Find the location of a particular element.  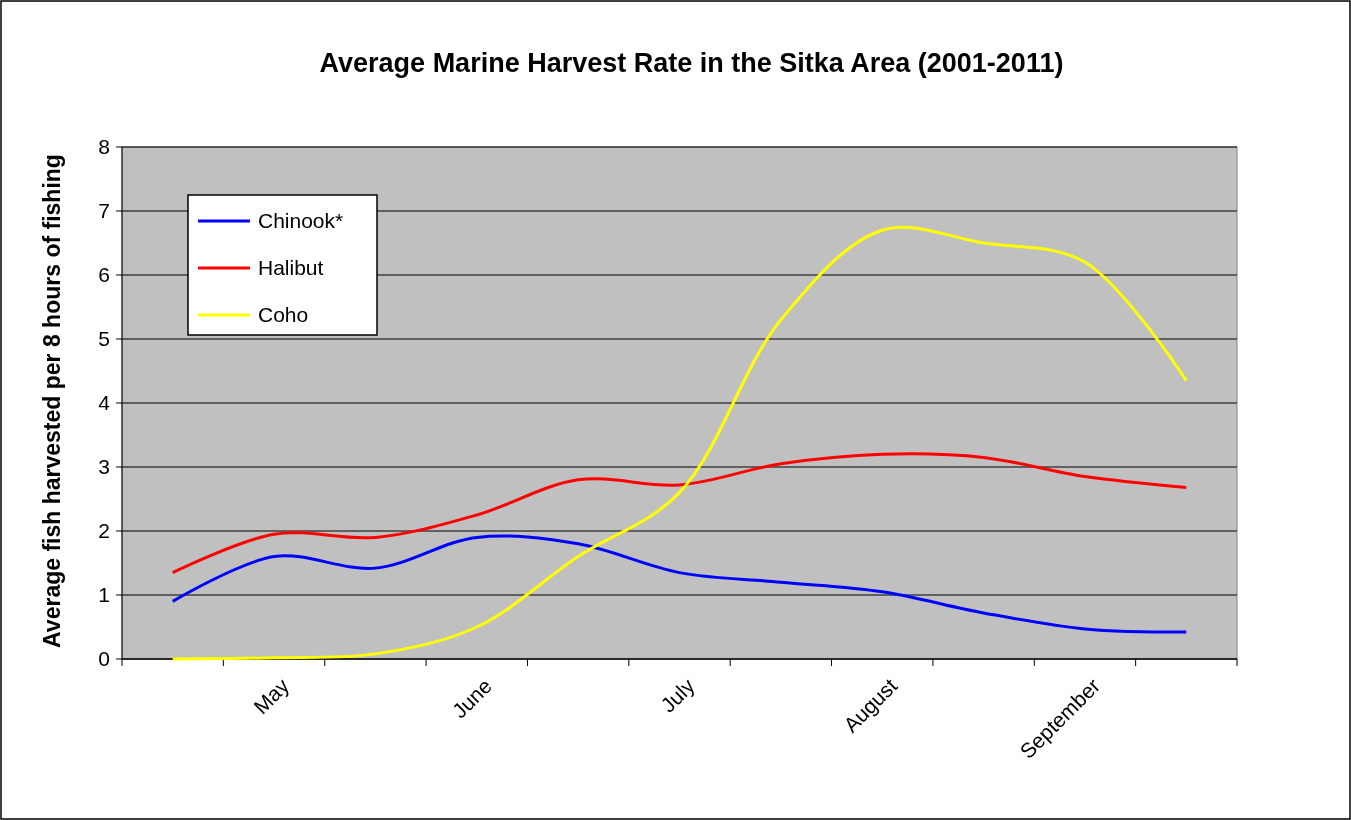

legend-label: Halibut is located at coordinates (291, 268).